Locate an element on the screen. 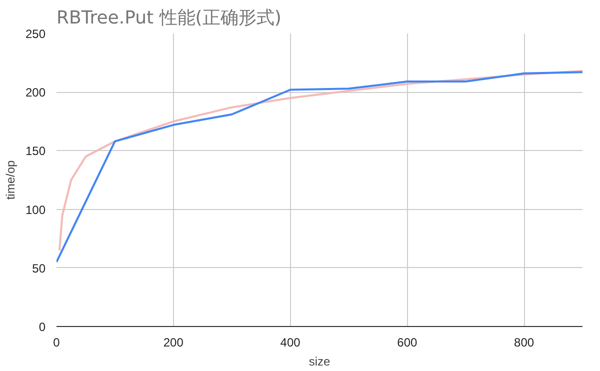  y-tick-label: 250 is located at coordinates (35, 34).